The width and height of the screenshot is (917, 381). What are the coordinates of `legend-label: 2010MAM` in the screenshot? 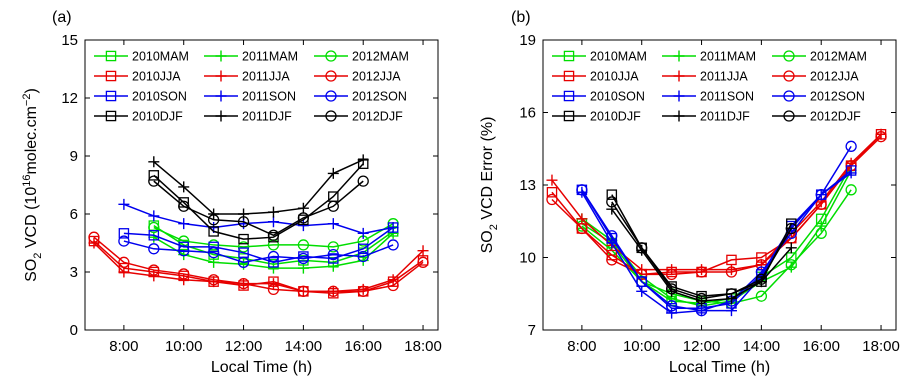 It's located at (160, 57).